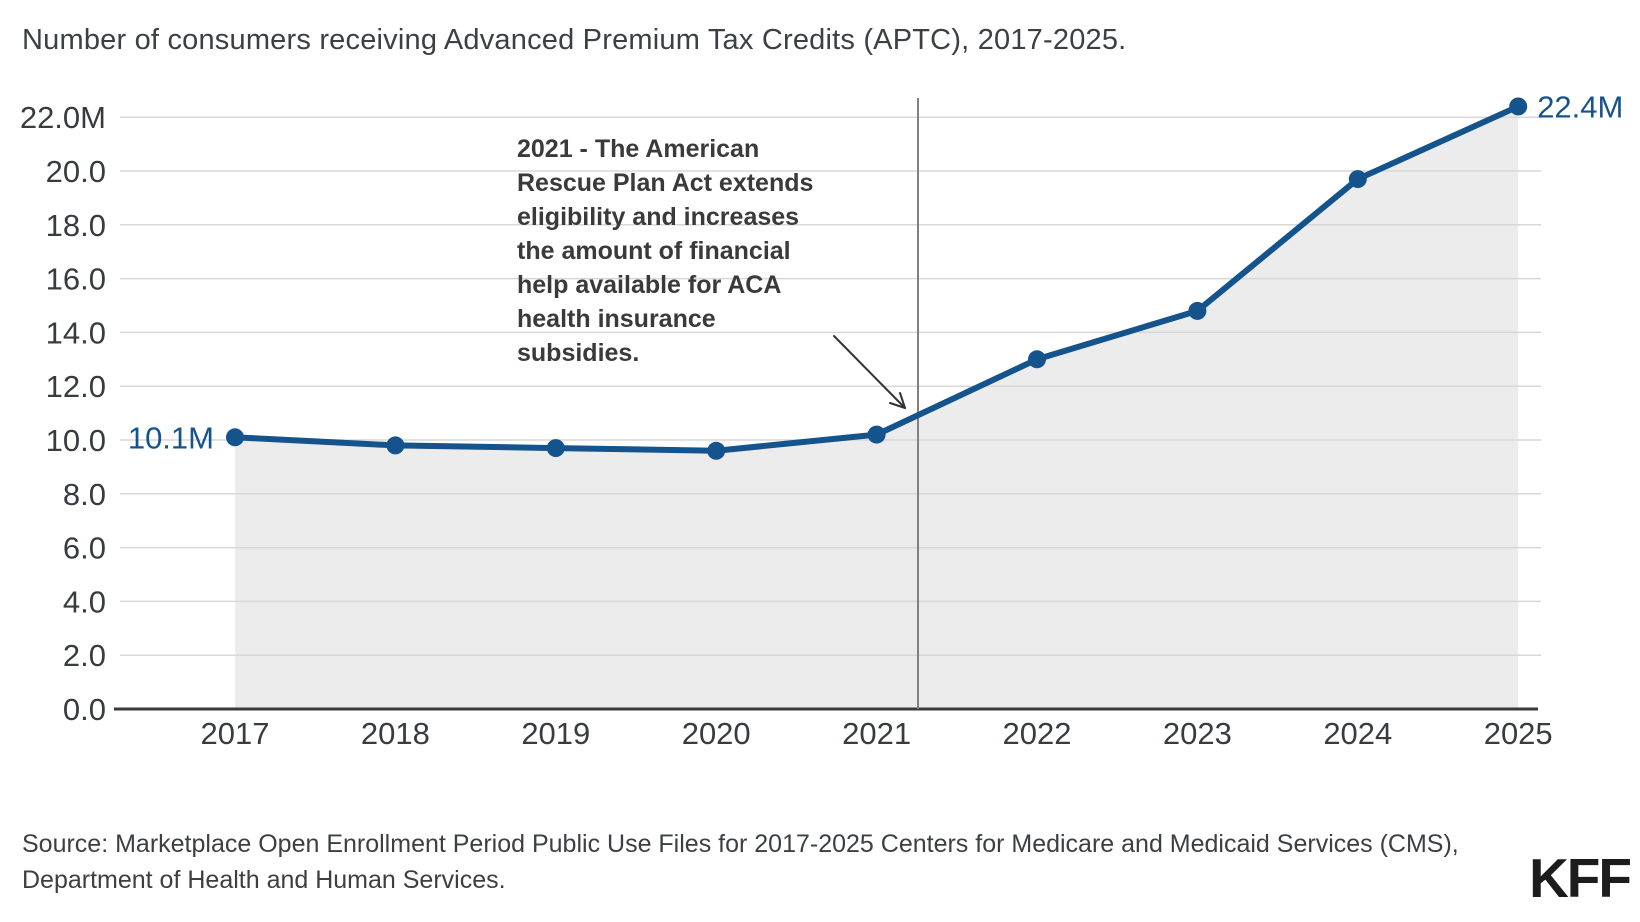  I want to click on data-point-2024, so click(1357, 179).